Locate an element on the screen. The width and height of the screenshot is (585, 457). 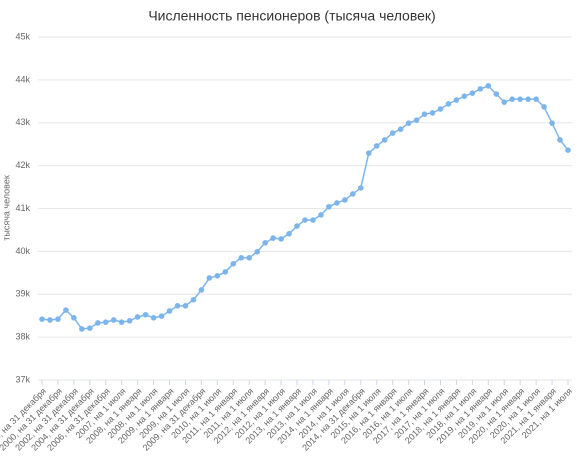
y-tick-label: 38k is located at coordinates (22, 337).